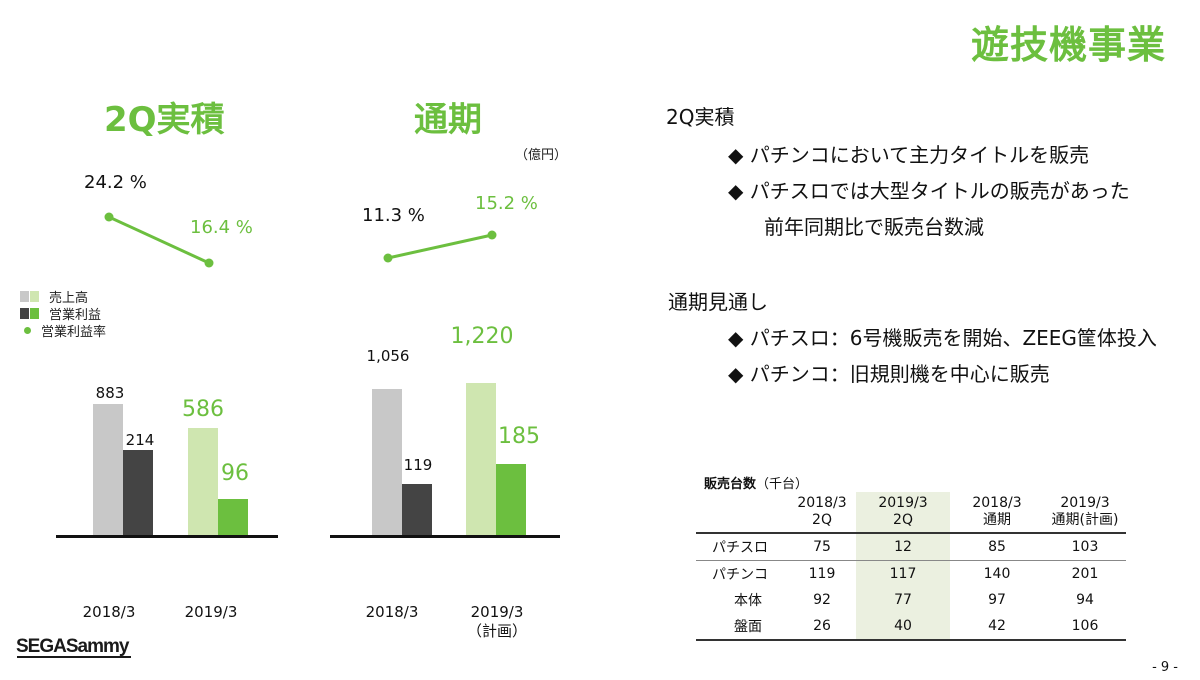 The height and width of the screenshot is (680, 1200). Describe the element at coordinates (1085, 547) in the screenshot. I see `table-cell: 103` at that location.